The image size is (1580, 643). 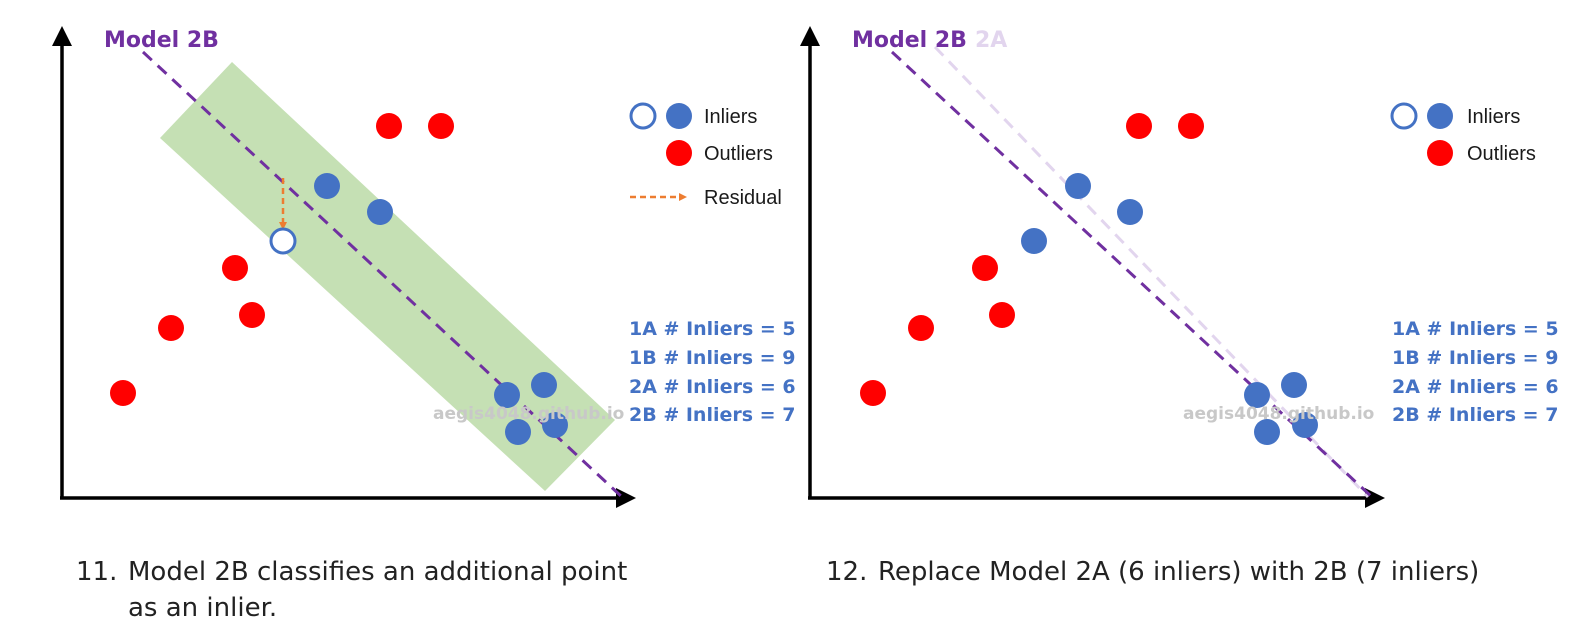 I want to click on caption-number: 12., so click(x=847, y=572).